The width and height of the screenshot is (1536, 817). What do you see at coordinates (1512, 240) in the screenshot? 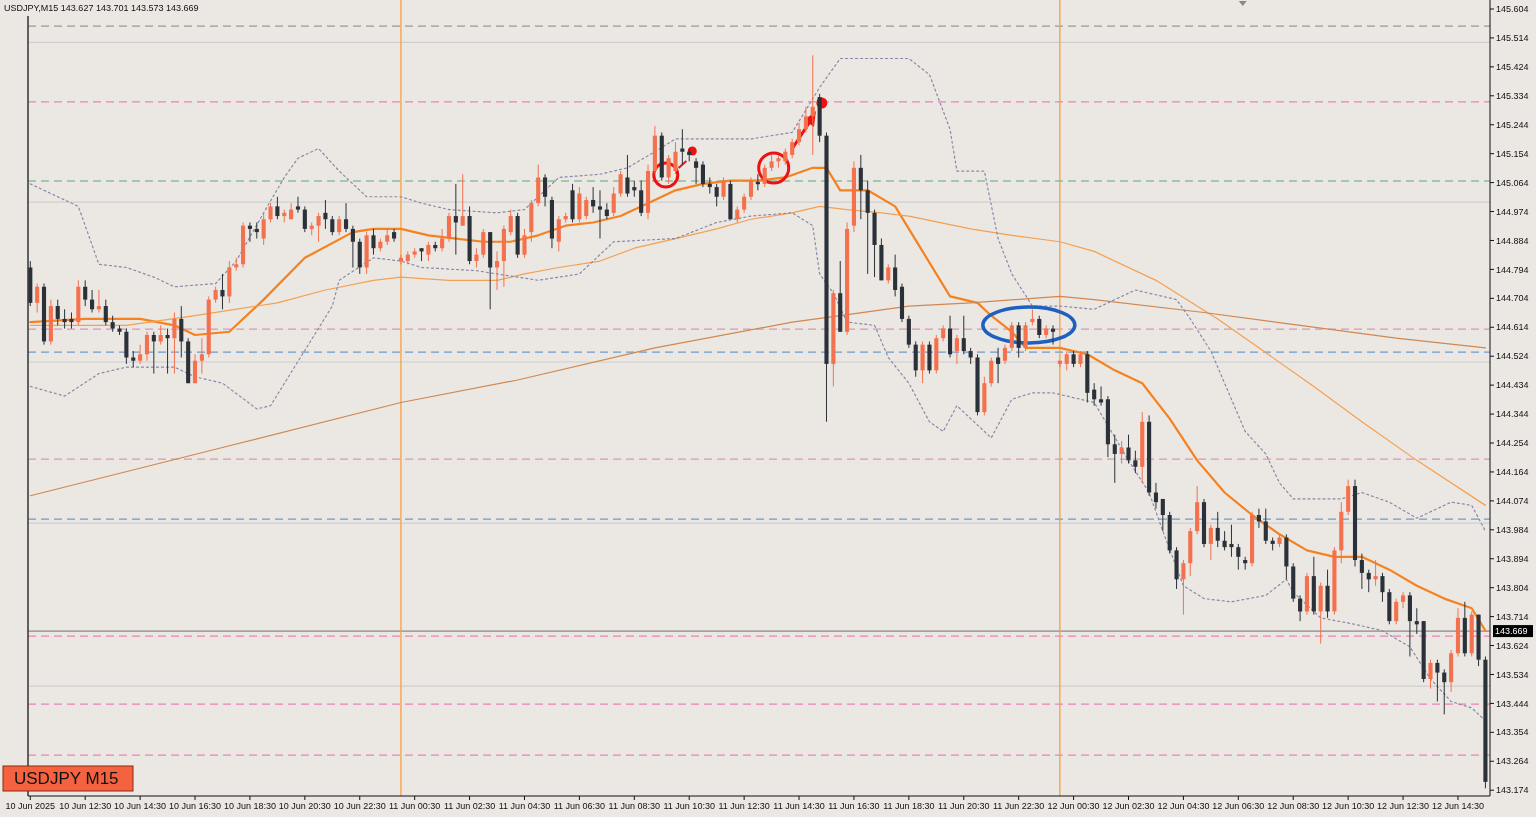
I see `y-tick-label: 144.884` at bounding box center [1512, 240].